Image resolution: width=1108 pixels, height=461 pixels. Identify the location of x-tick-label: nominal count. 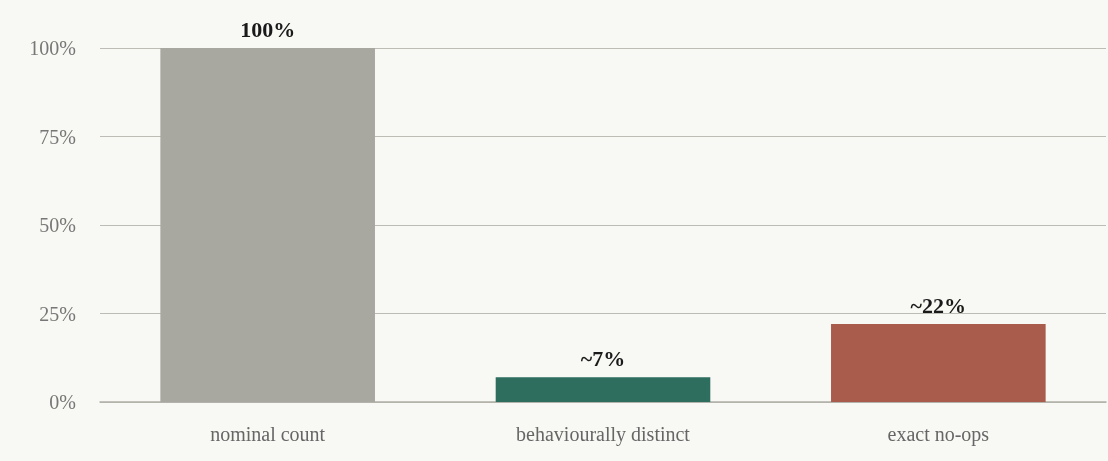
(268, 434).